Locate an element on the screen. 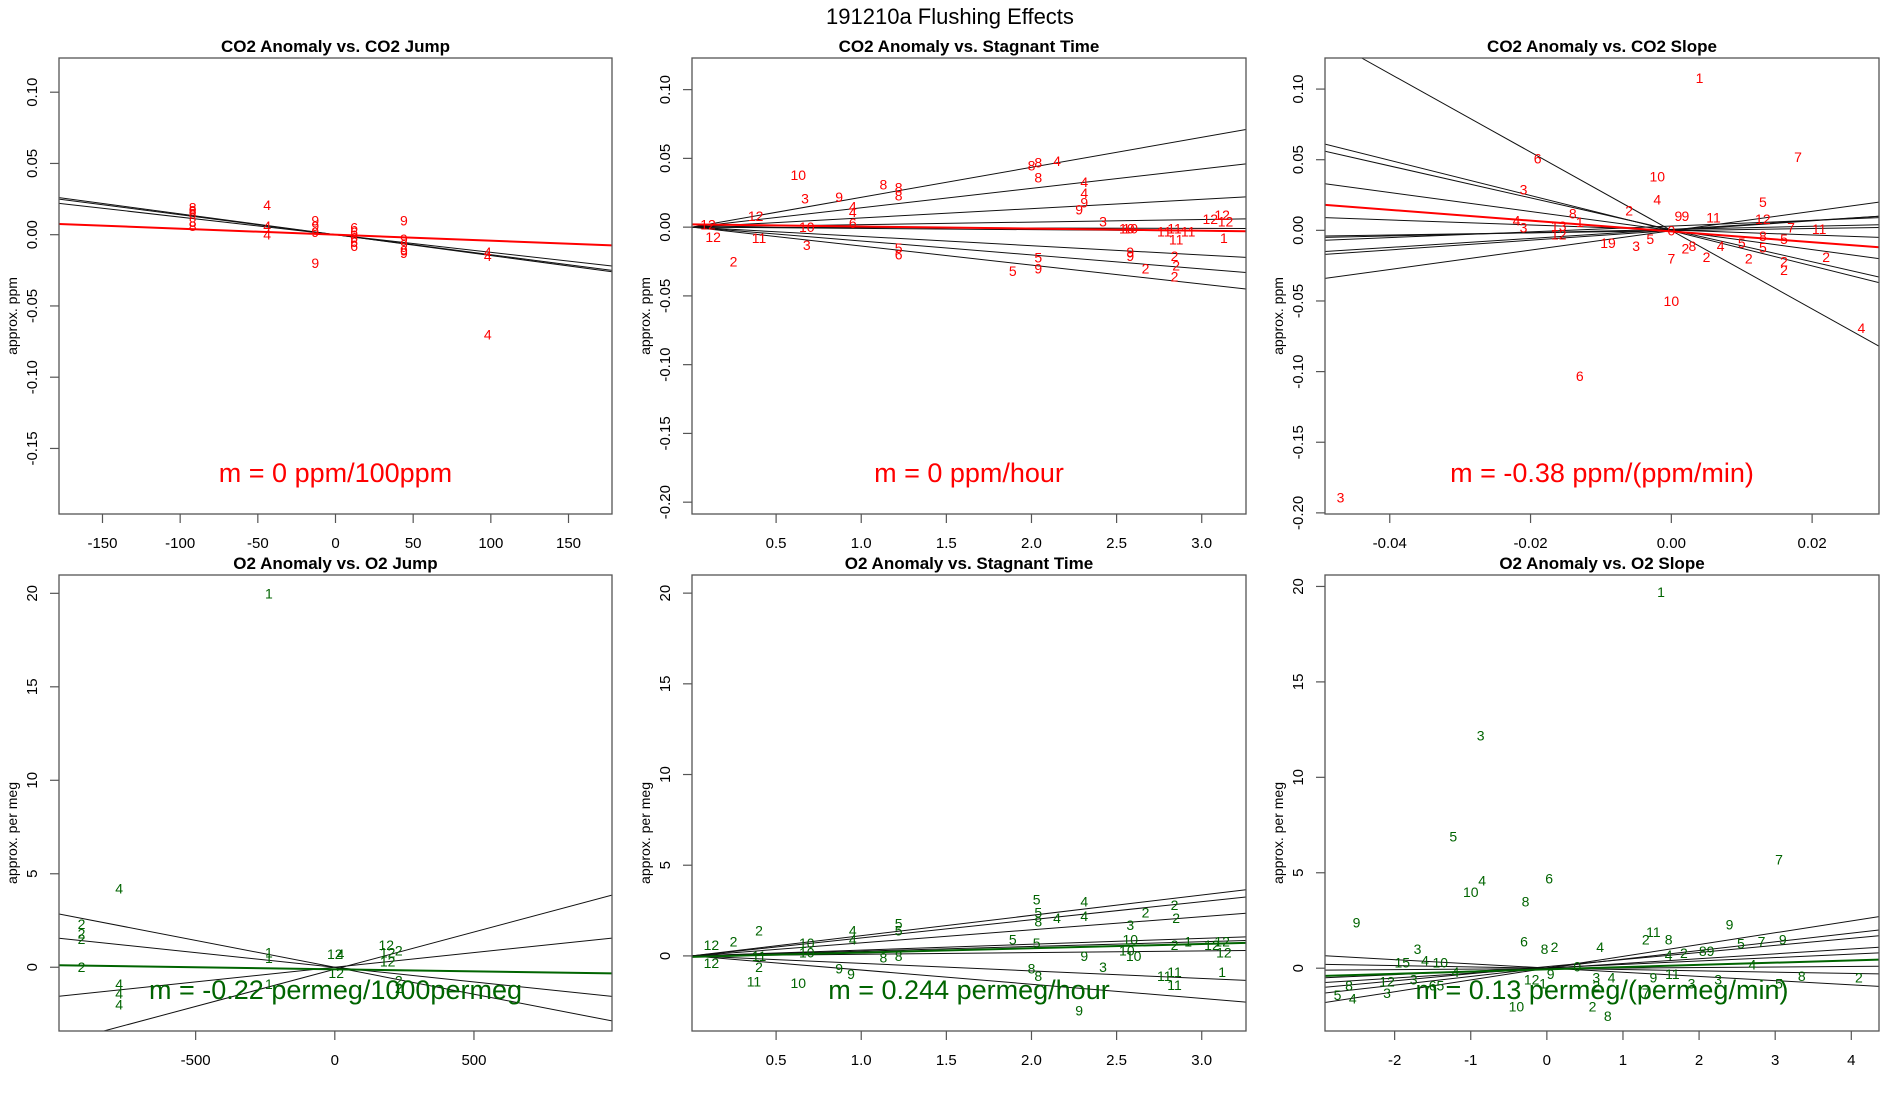 The image size is (1900, 1100). panel-title: O2 Anomaly vs. O2 Jump is located at coordinates (335, 563).